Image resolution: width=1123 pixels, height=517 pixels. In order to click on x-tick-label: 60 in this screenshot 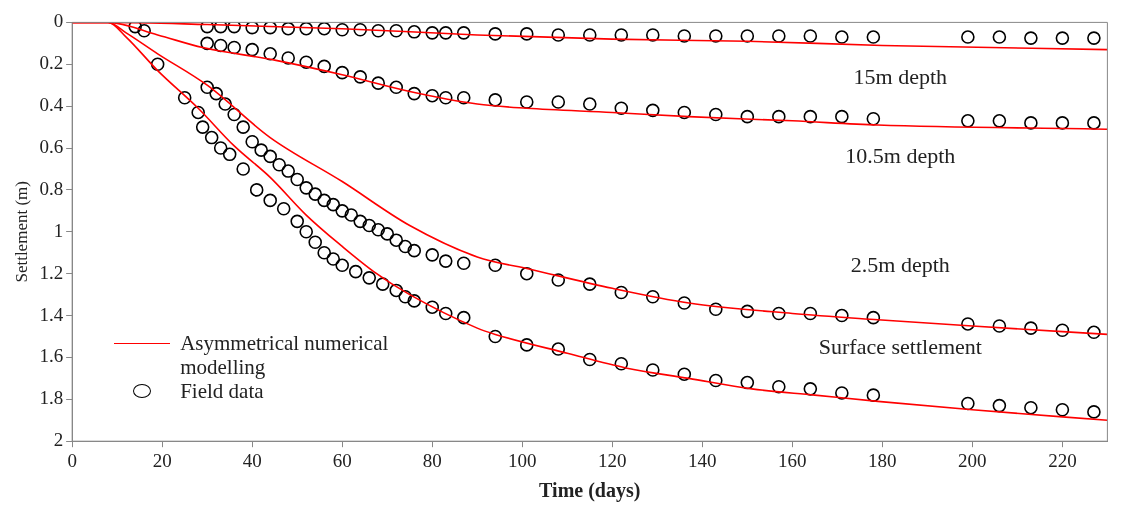, I will do `click(342, 460)`.